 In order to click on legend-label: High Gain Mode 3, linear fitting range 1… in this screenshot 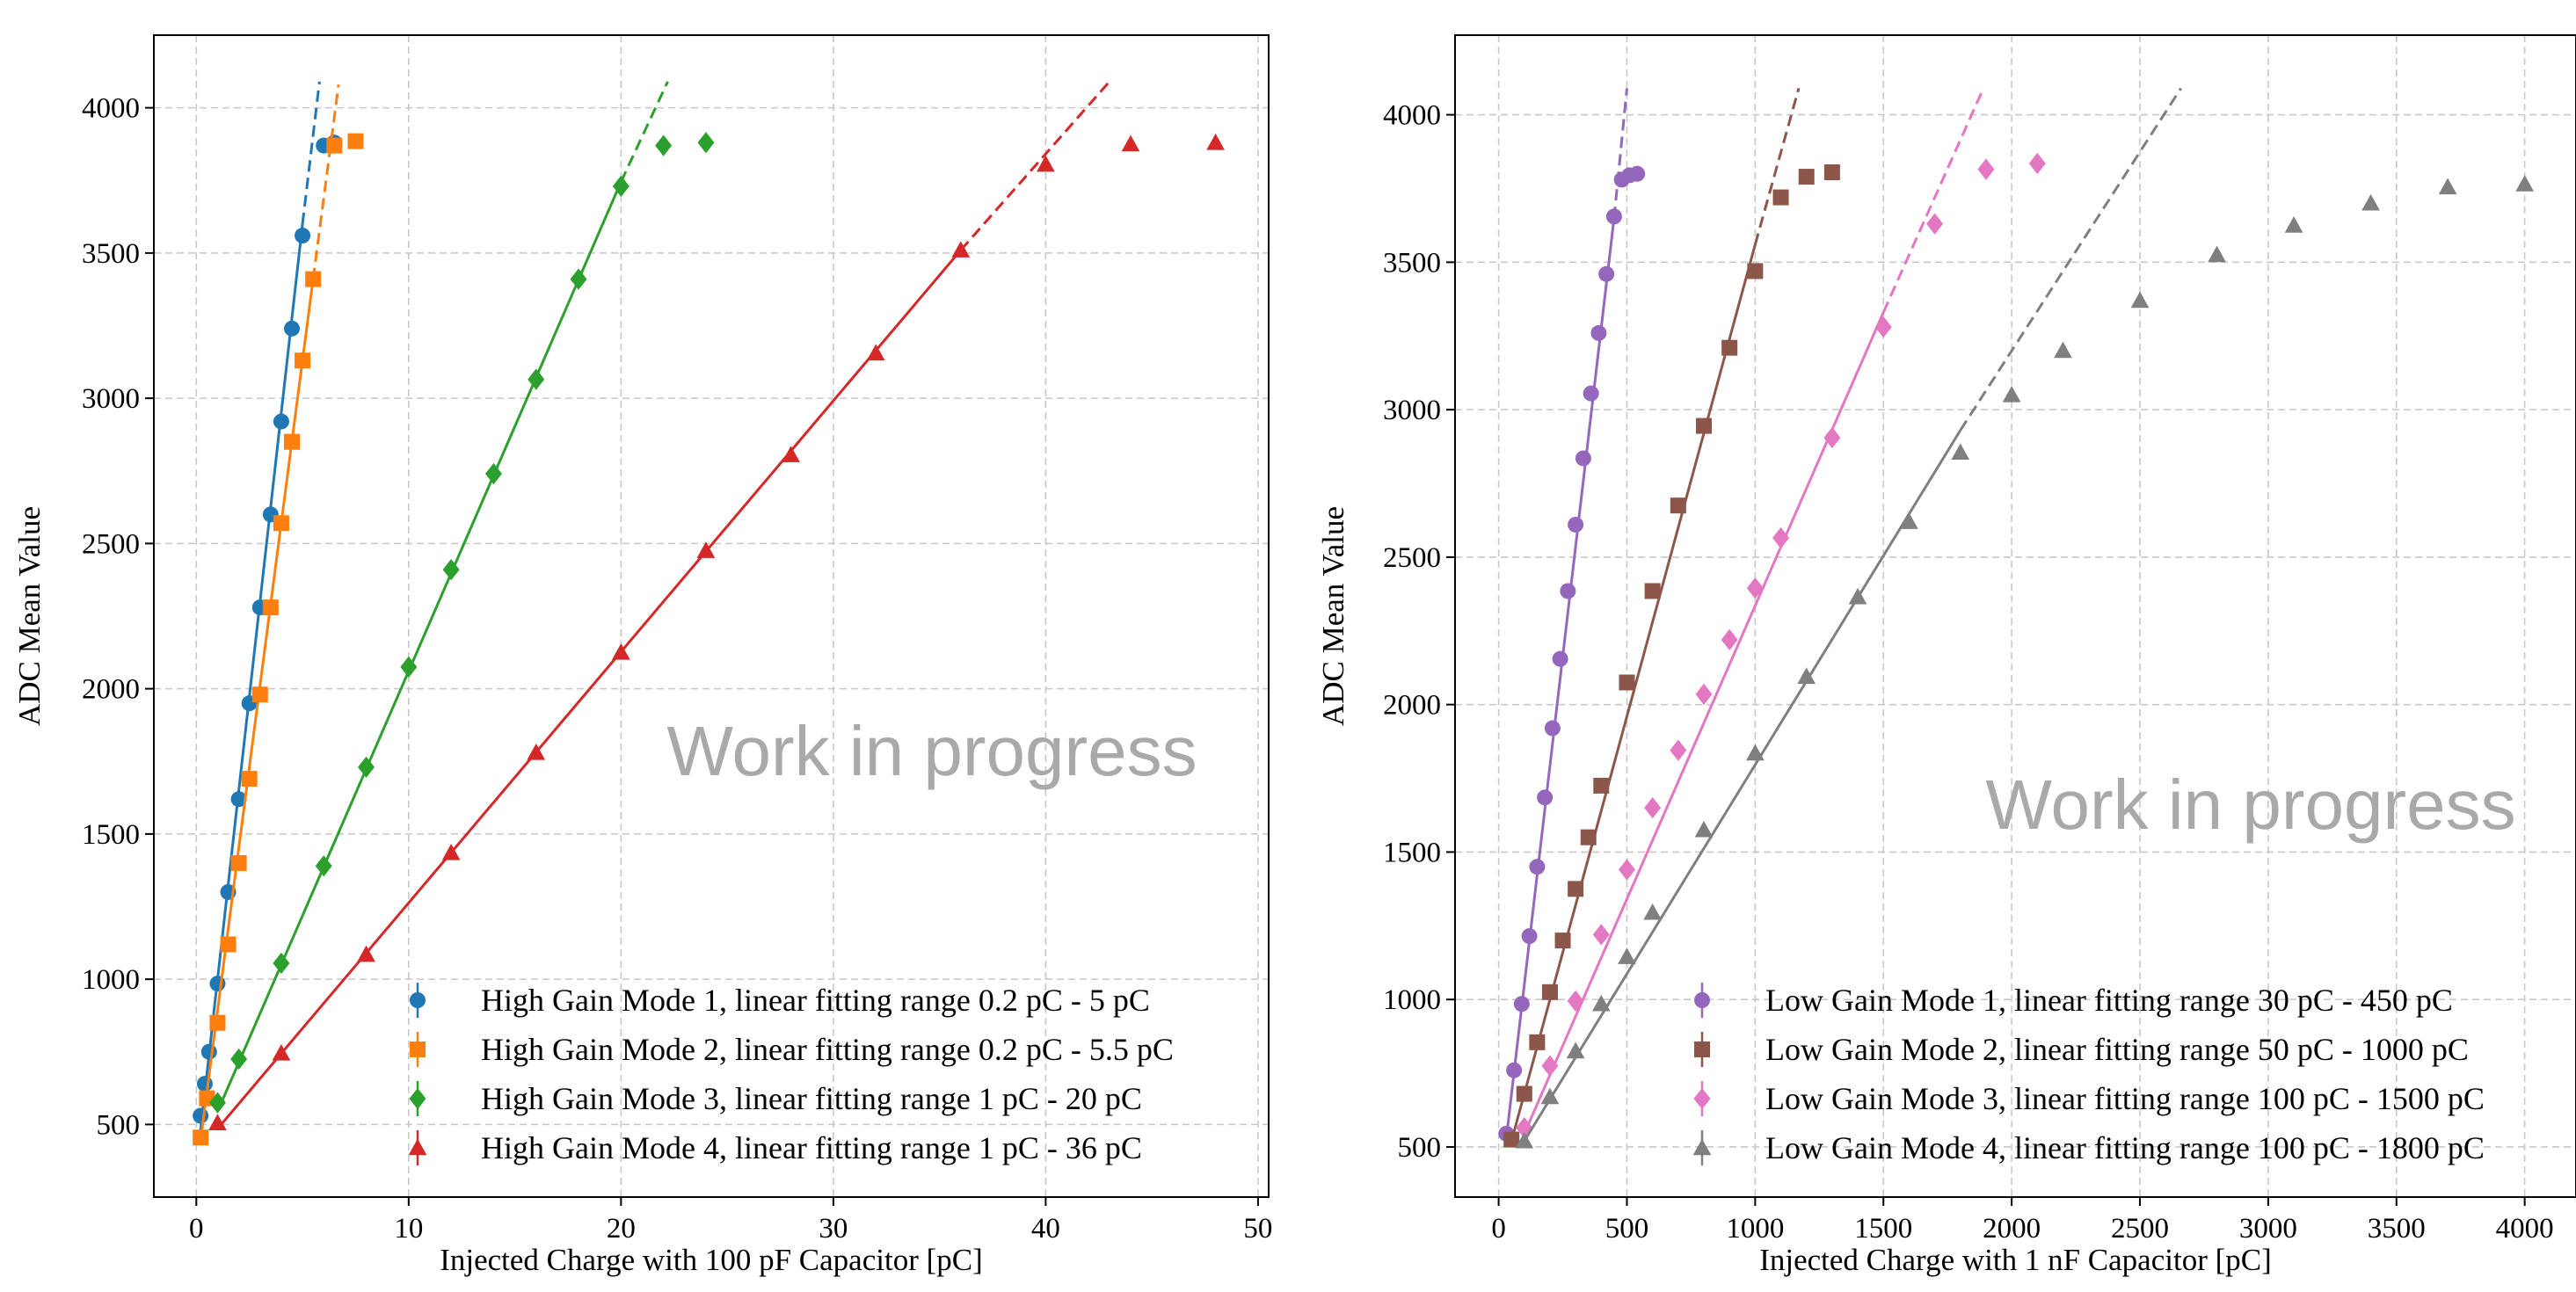, I will do `click(811, 1098)`.